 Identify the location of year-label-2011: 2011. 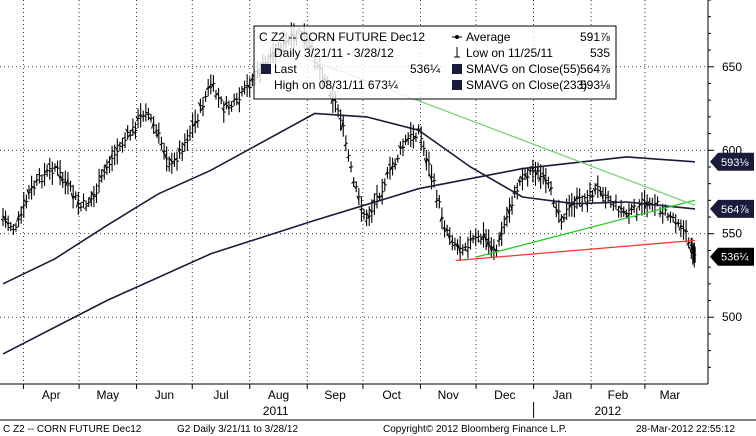
(276, 411).